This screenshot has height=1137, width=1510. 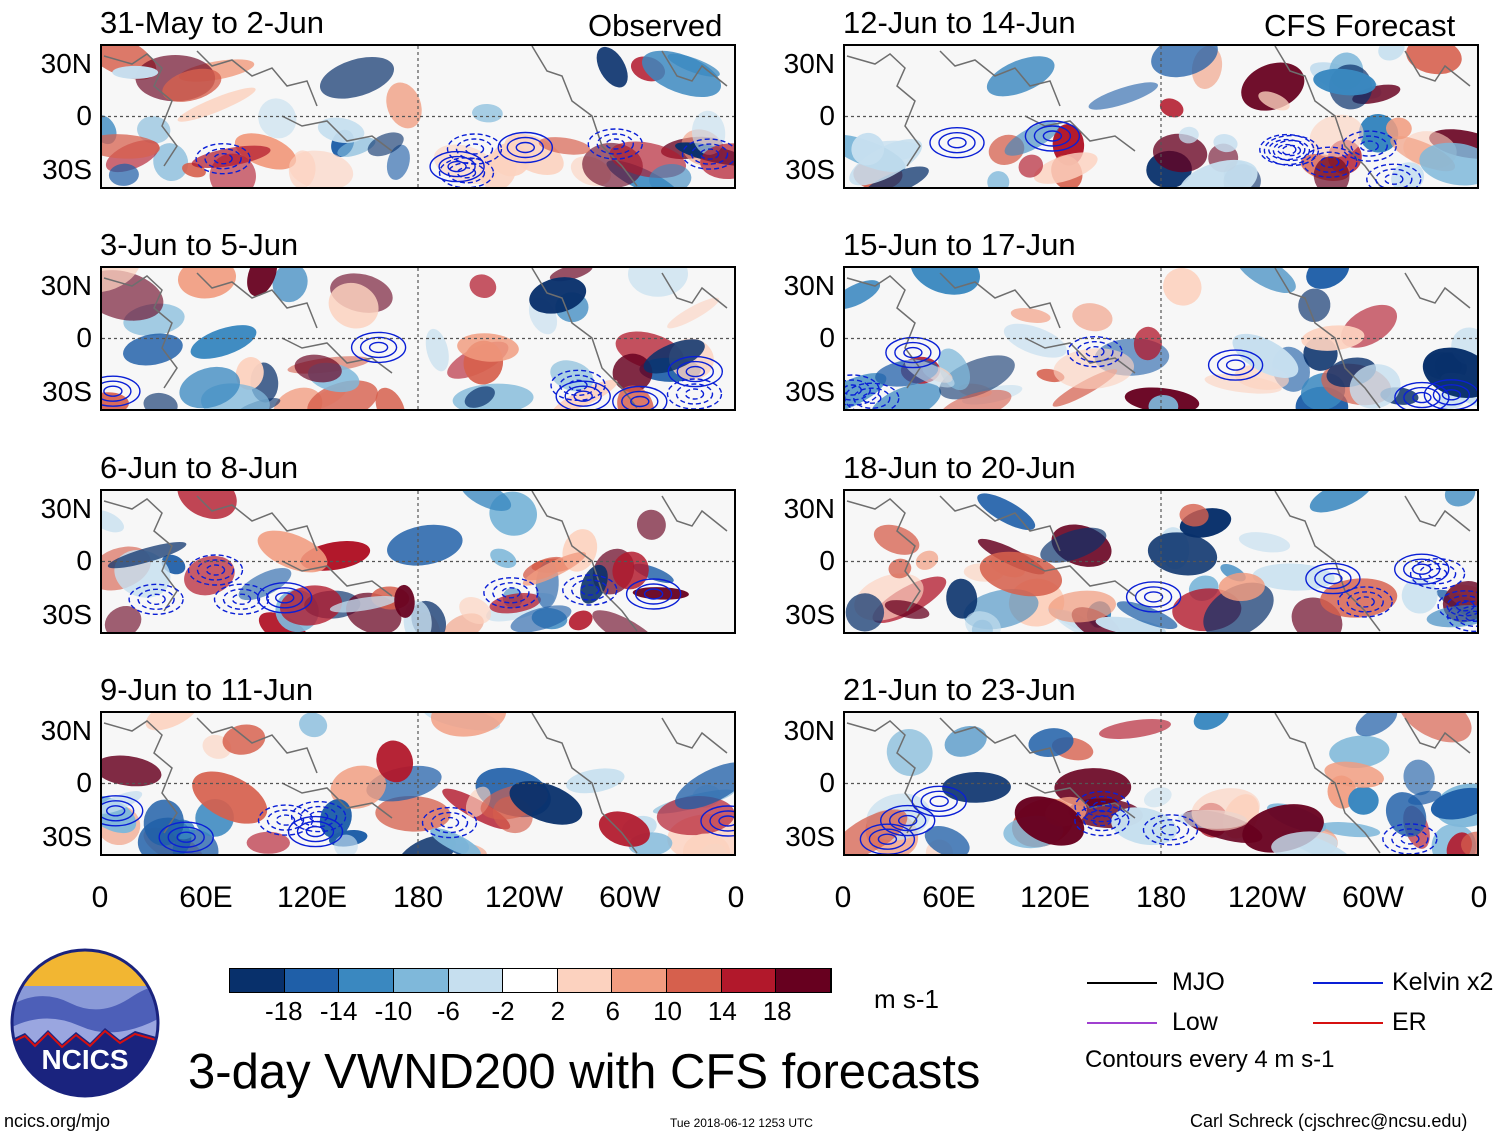 What do you see at coordinates (524, 897) in the screenshot?
I see `lon-label: 120W` at bounding box center [524, 897].